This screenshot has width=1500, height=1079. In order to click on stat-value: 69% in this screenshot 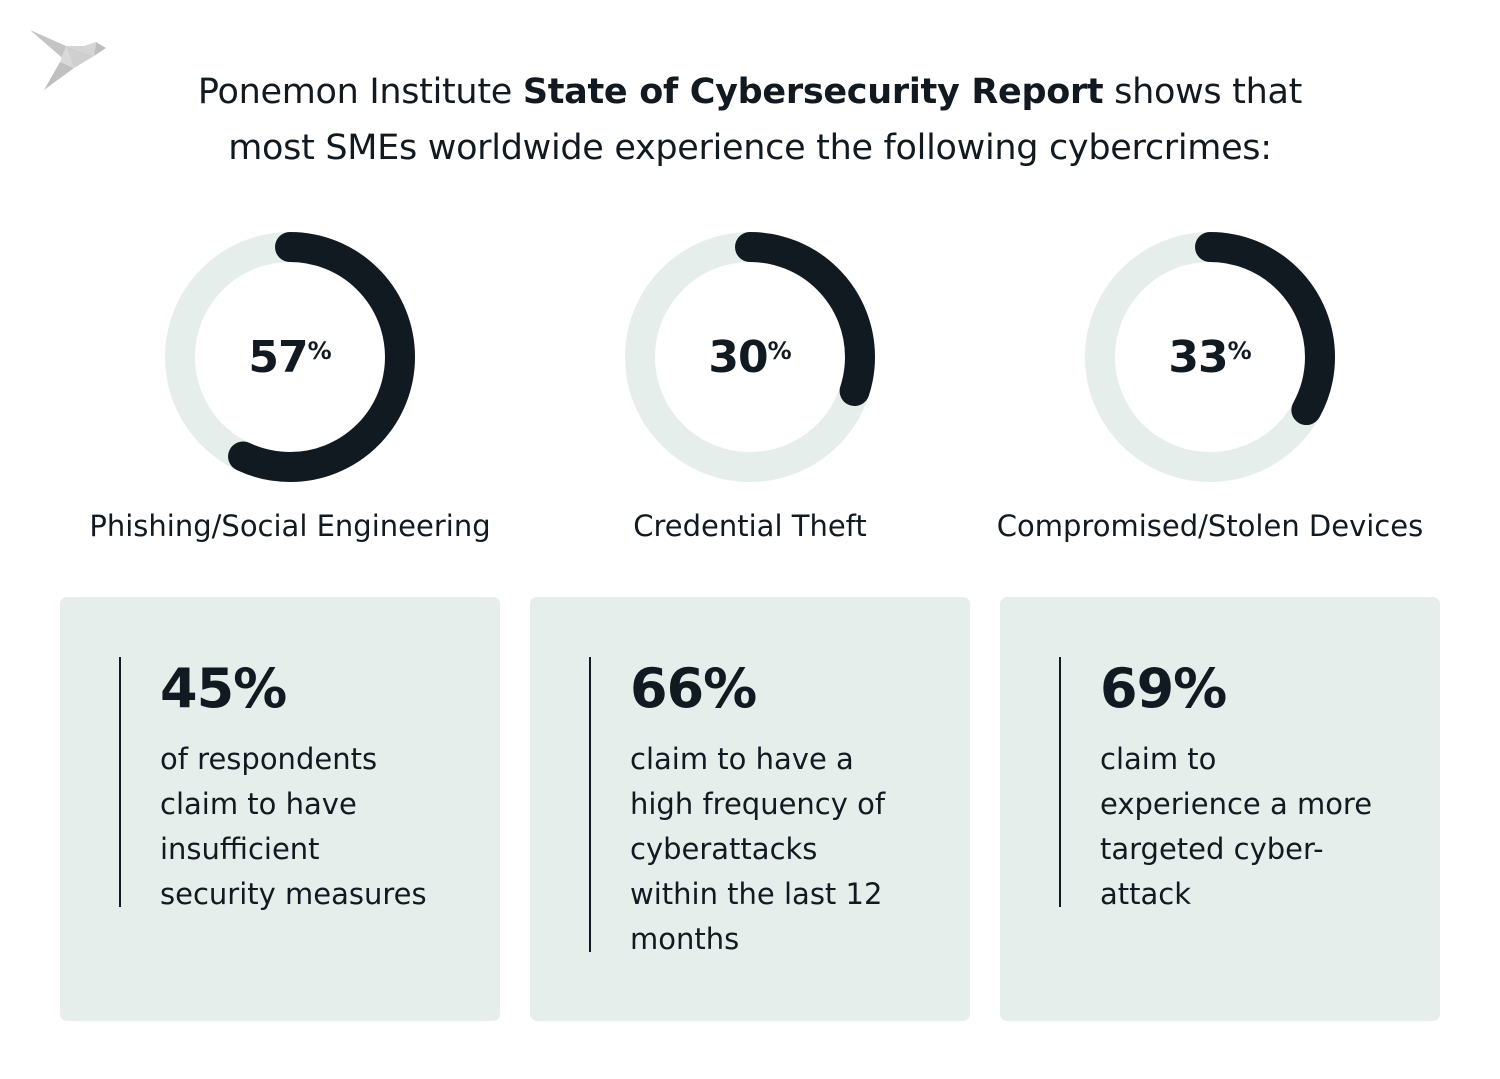, I will do `click(1163, 688)`.